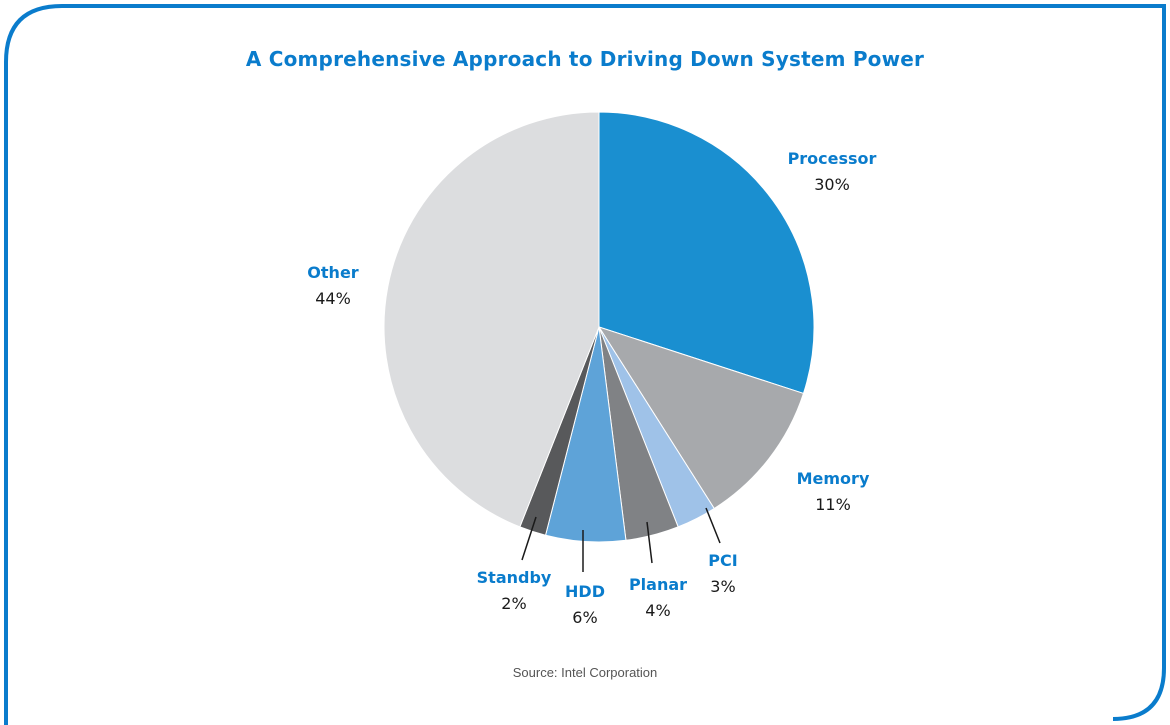  I want to click on leader-line-standby, so click(529, 538).